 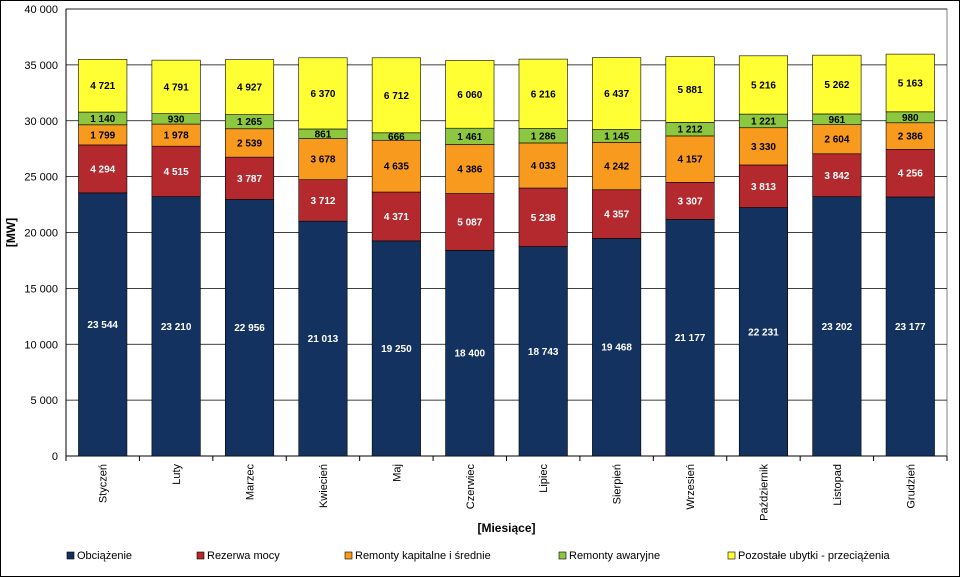 I want to click on data-label: 23 544, so click(x=102, y=325).